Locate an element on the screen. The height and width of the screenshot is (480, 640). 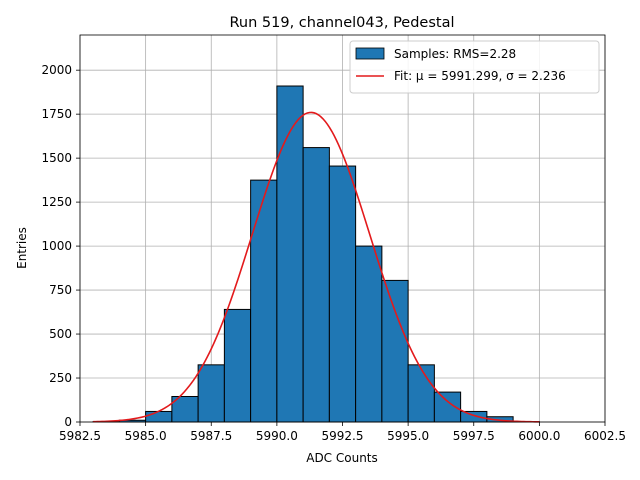
y-tick-label: 1500 is located at coordinates (56, 158).